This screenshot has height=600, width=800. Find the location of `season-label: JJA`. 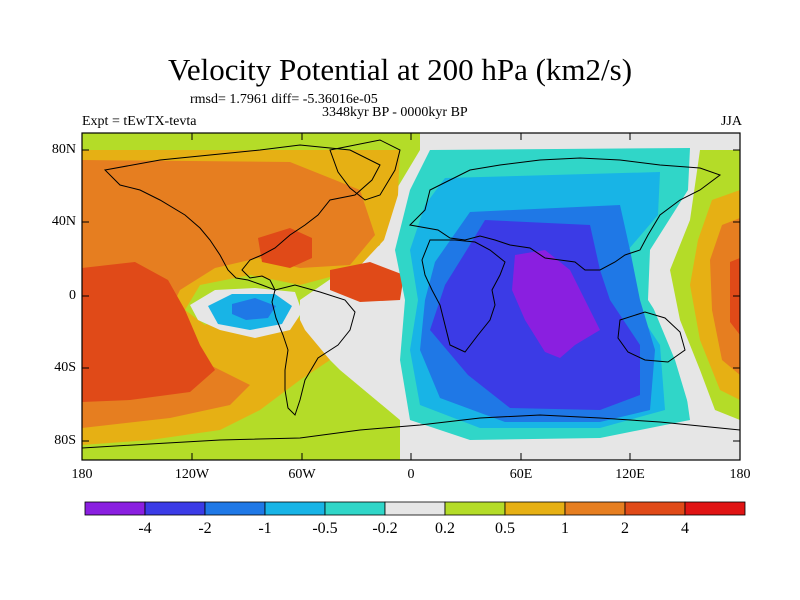

season-label: JJA is located at coordinates (731, 121).